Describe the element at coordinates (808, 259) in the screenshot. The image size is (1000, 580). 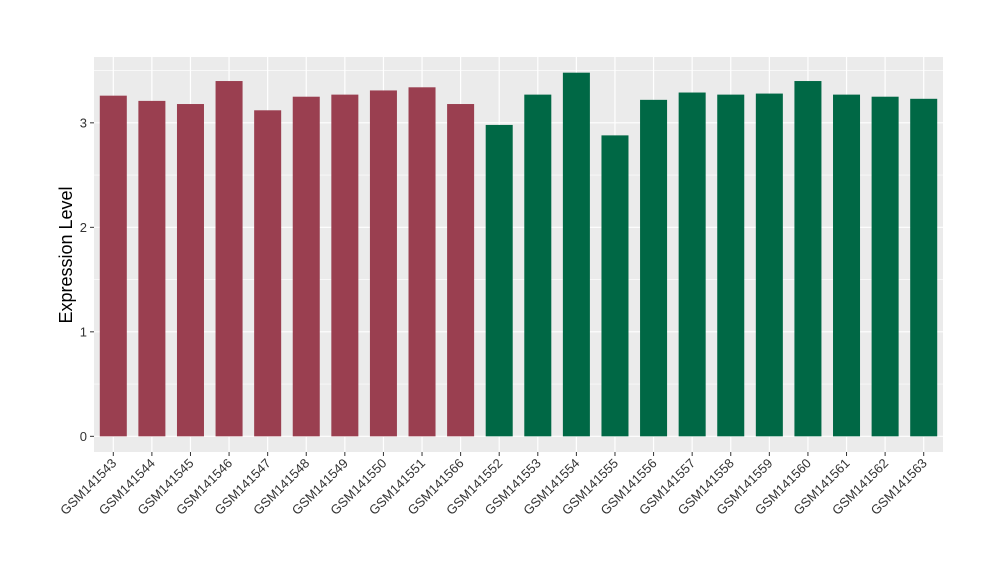
I see `bar-GSM141560` at that location.